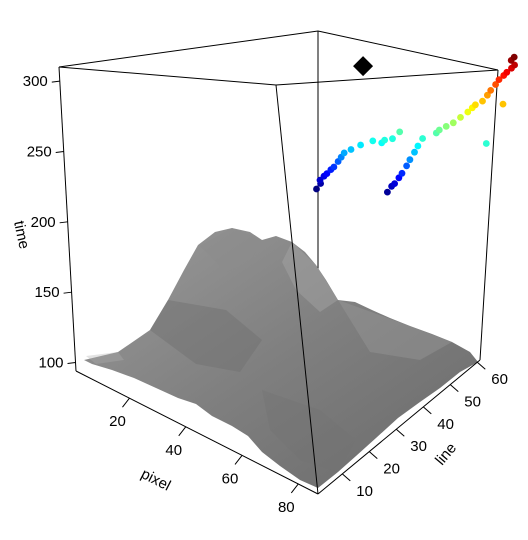  Describe the element at coordinates (35, 81) in the screenshot. I see `z-tick-label: 300` at that location.